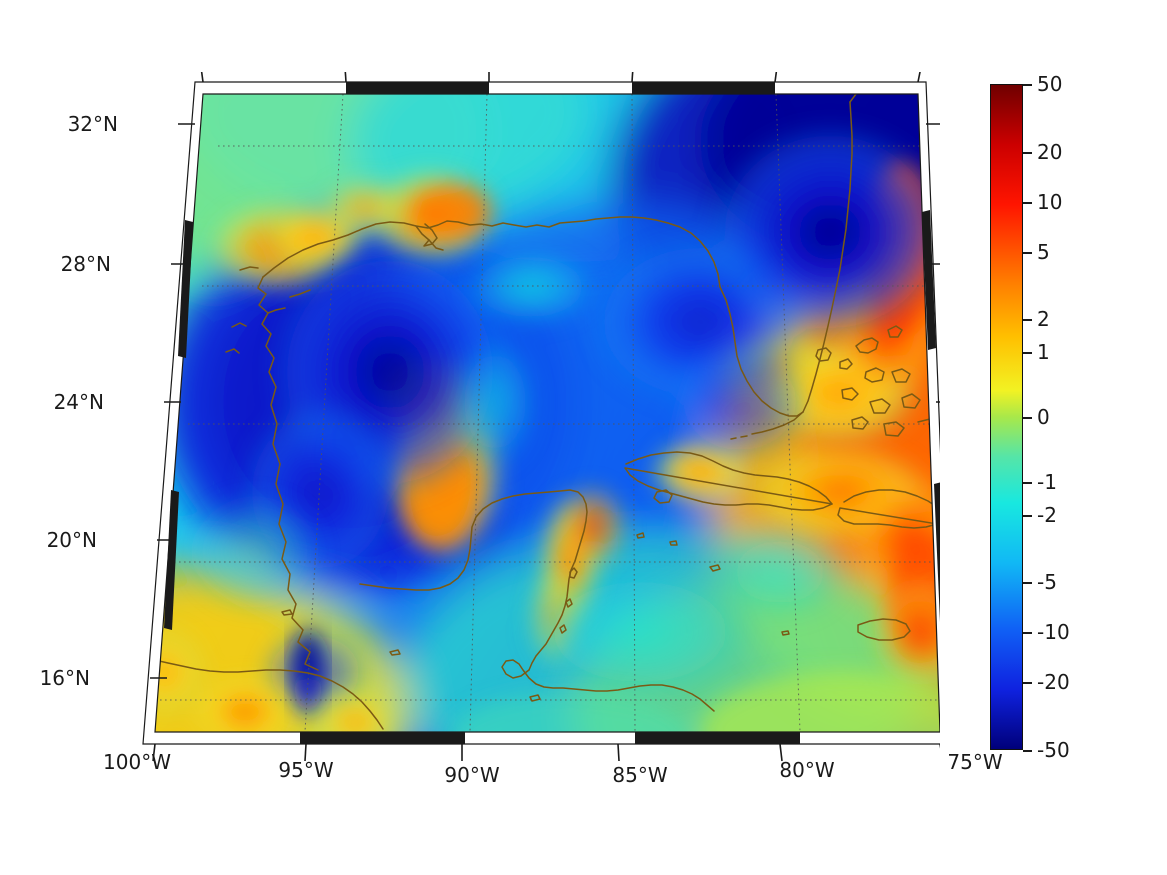  Describe the element at coordinates (64, 678) in the screenshot. I see `lat-label-16n: 16°N` at that location.